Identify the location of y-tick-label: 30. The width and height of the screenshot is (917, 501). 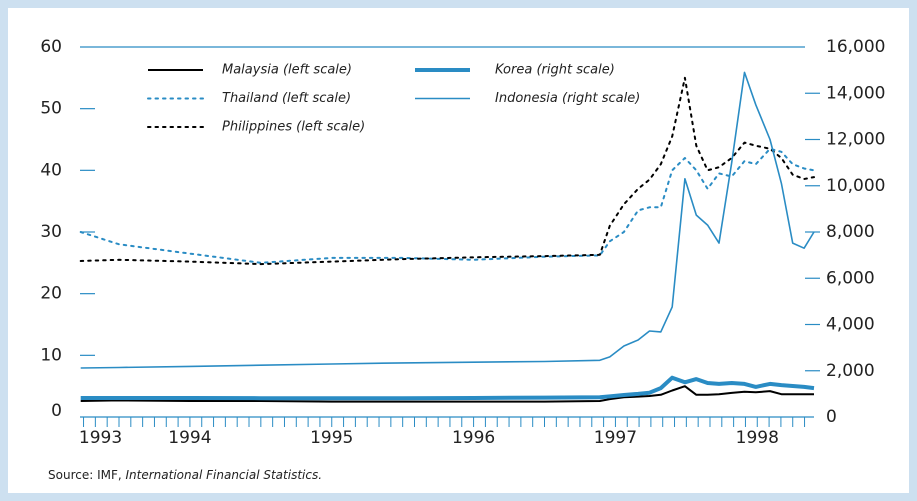
(51, 232).